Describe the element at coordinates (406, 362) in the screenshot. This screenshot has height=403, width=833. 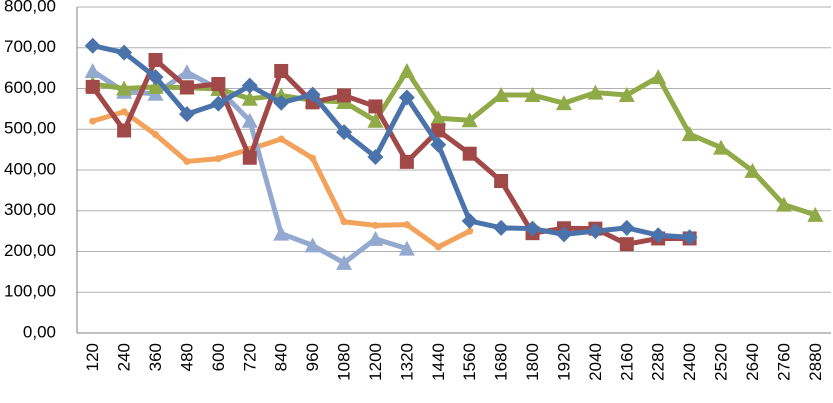
I see `x-tick-label: 1320` at that location.